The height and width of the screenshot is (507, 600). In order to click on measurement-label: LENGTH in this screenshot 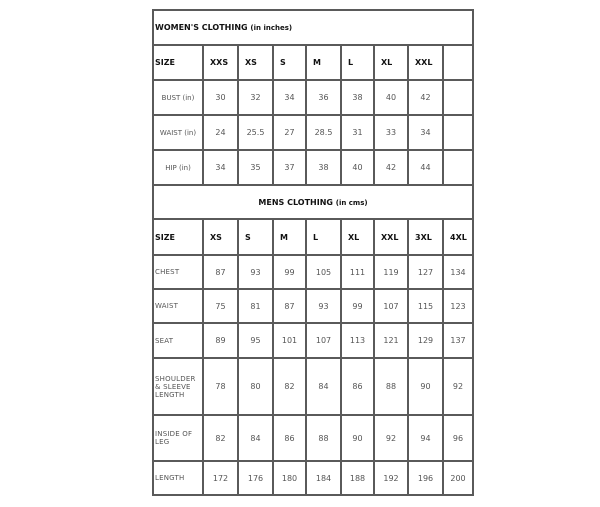, I will do `click(178, 478)`.